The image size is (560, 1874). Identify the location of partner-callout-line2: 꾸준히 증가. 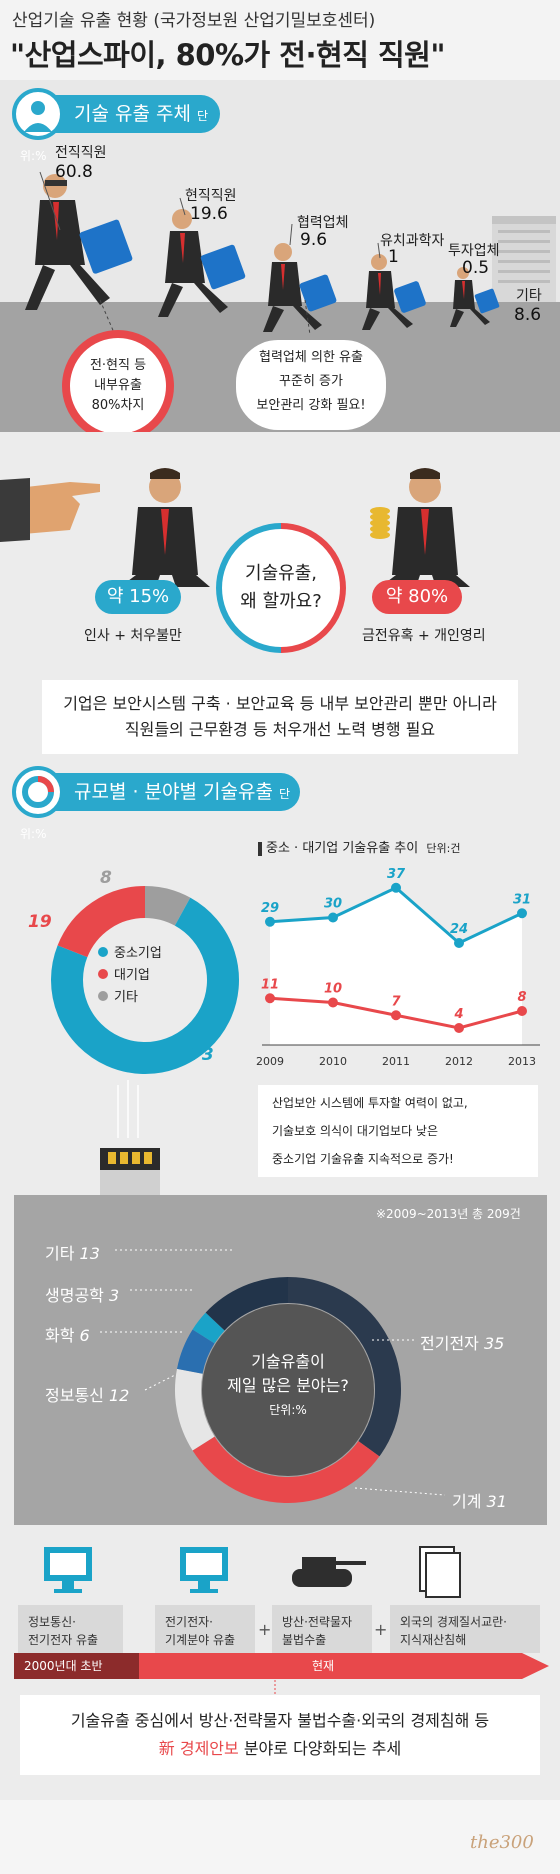
(311, 381).